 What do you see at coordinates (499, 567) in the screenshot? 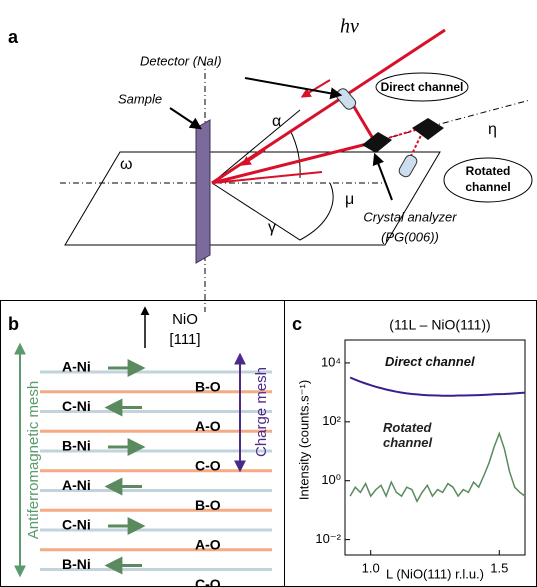
I see `x-tick-label: 1.5` at bounding box center [499, 567].